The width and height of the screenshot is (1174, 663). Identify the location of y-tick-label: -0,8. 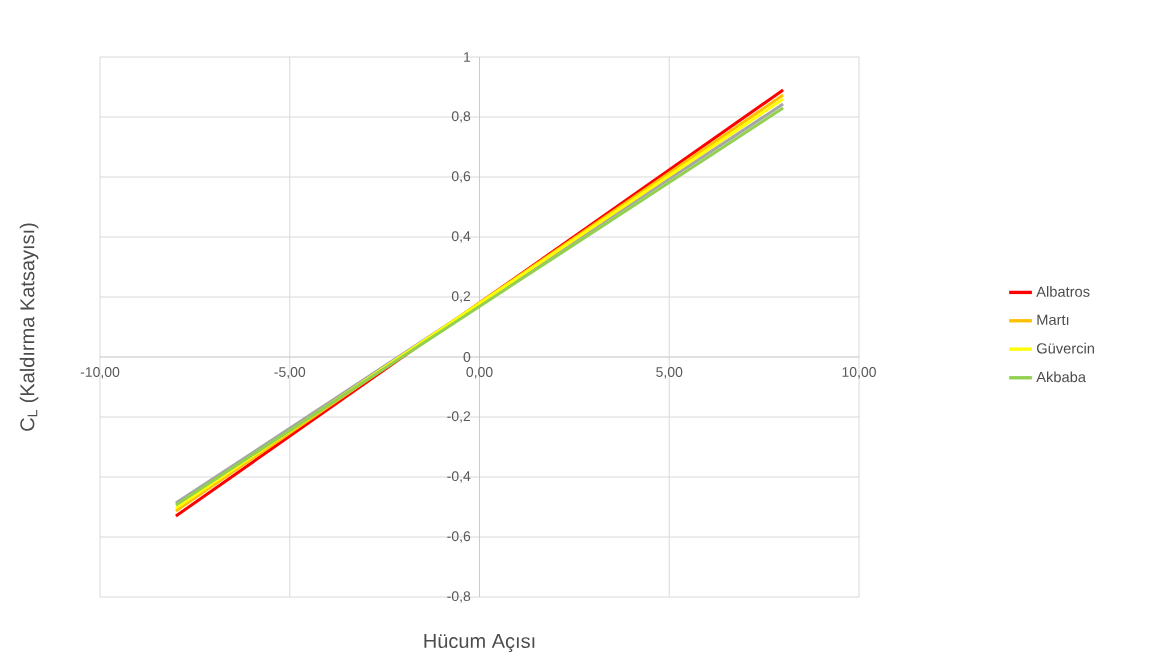
(459, 597).